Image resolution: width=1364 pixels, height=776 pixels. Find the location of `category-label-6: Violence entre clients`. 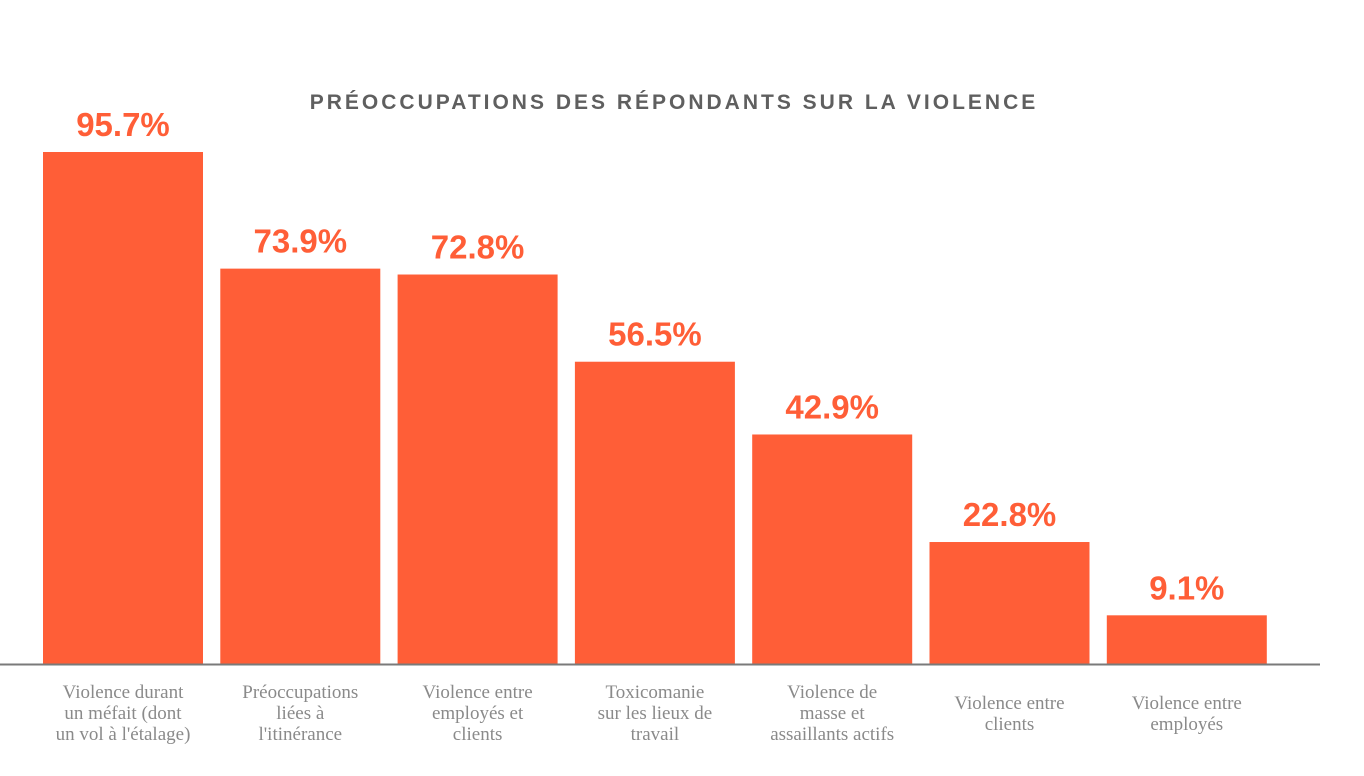

category-label-6: Violence entre clients is located at coordinates (1009, 714).